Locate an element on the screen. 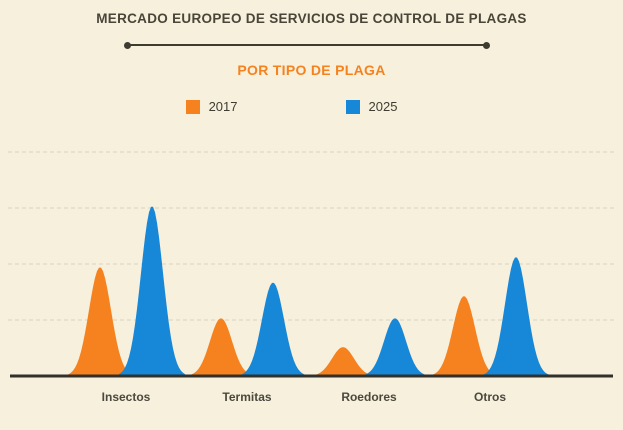 This screenshot has width=623, height=430. peak-2025-roedores is located at coordinates (395, 347).